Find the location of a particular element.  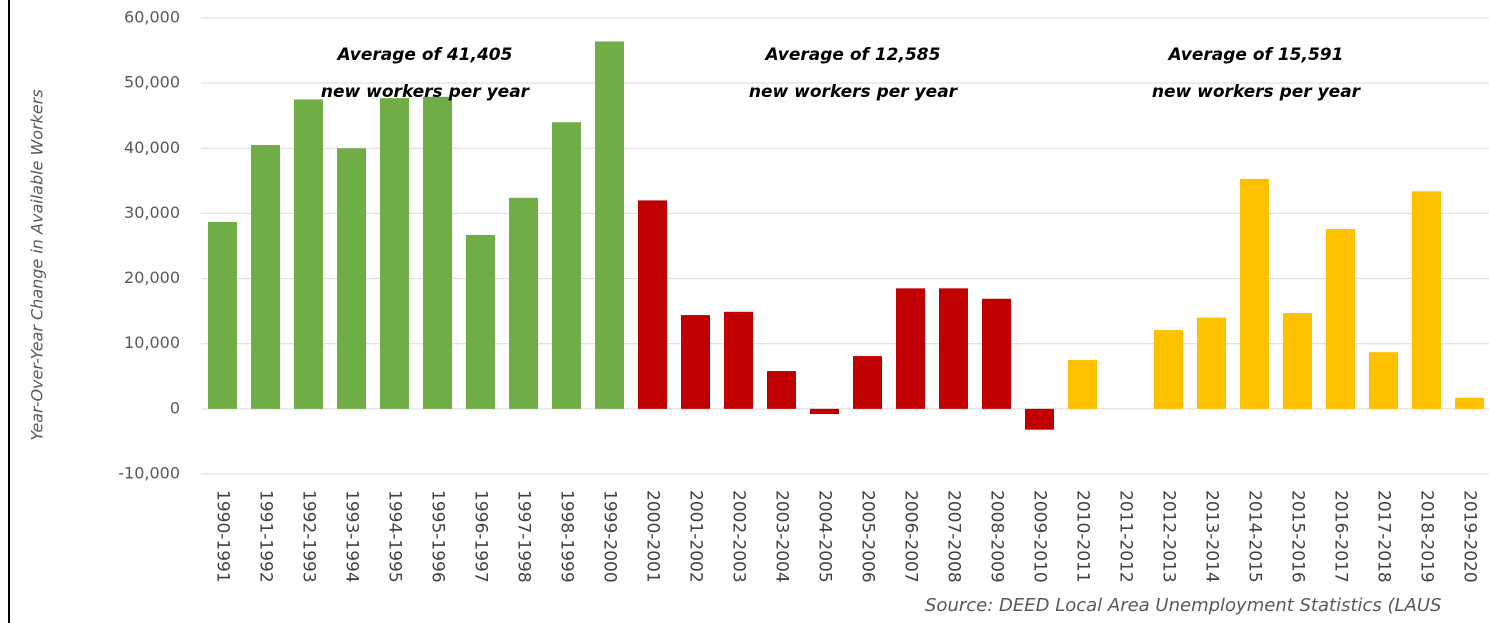

x-tick-label: 2009-2010 is located at coordinates (1040, 536).